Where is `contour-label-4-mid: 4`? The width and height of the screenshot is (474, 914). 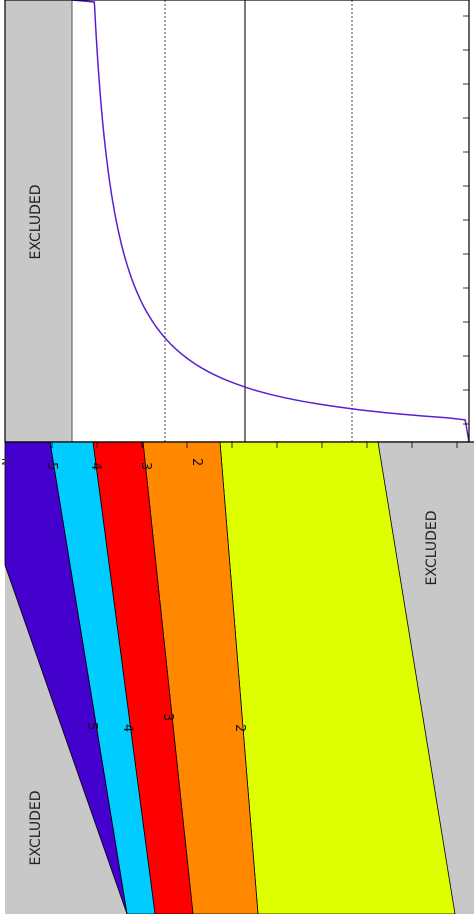
contour-label-4-mid: 4 is located at coordinates (127, 728).